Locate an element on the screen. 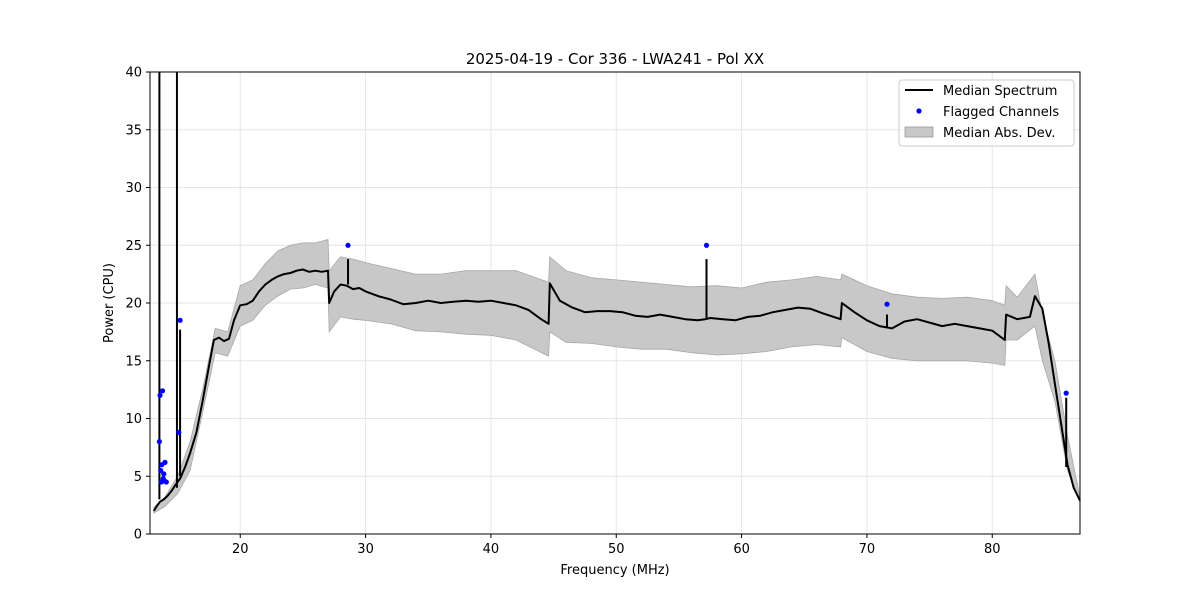 The image size is (1200, 600). y-axis-label: Power (CPU) is located at coordinates (109, 303).